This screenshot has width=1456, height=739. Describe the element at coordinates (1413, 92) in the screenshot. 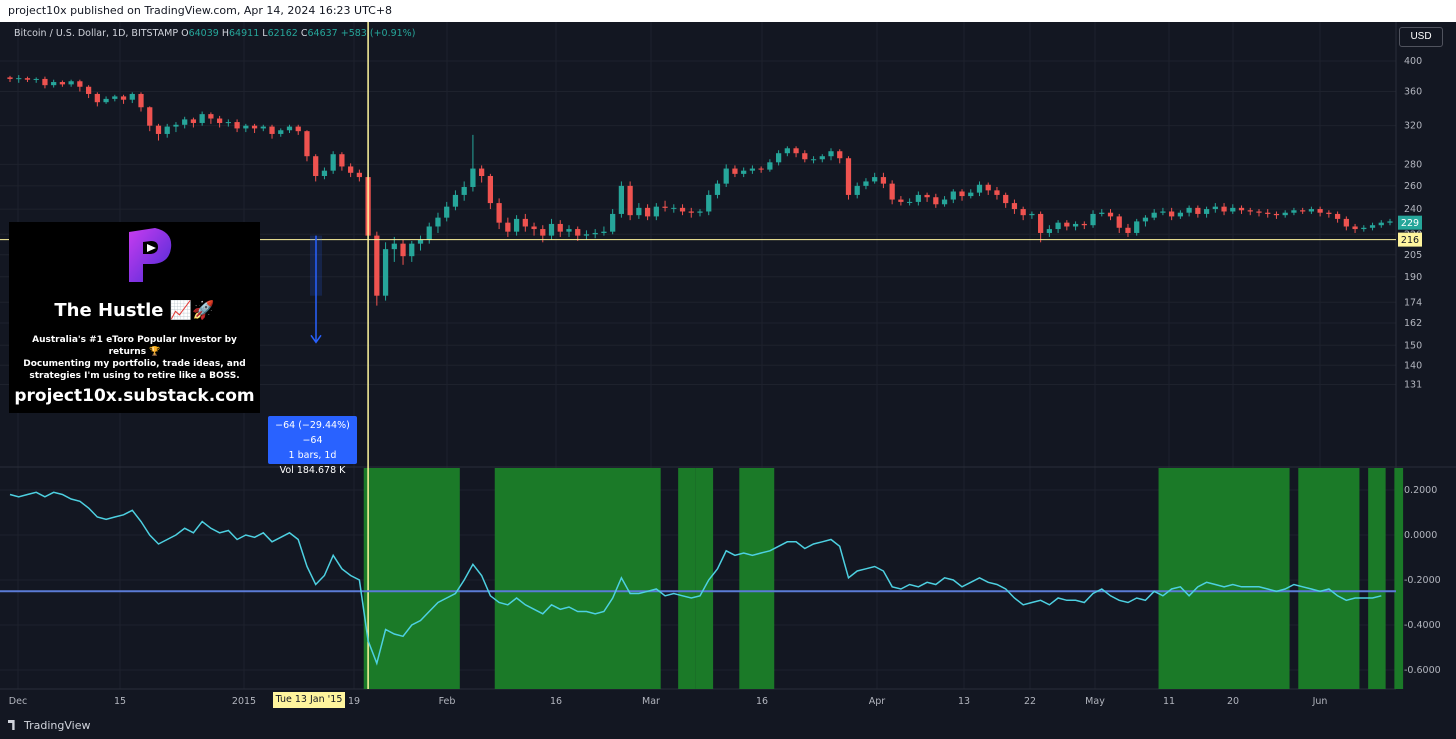

I see `price-tick-label: 360` at that location.